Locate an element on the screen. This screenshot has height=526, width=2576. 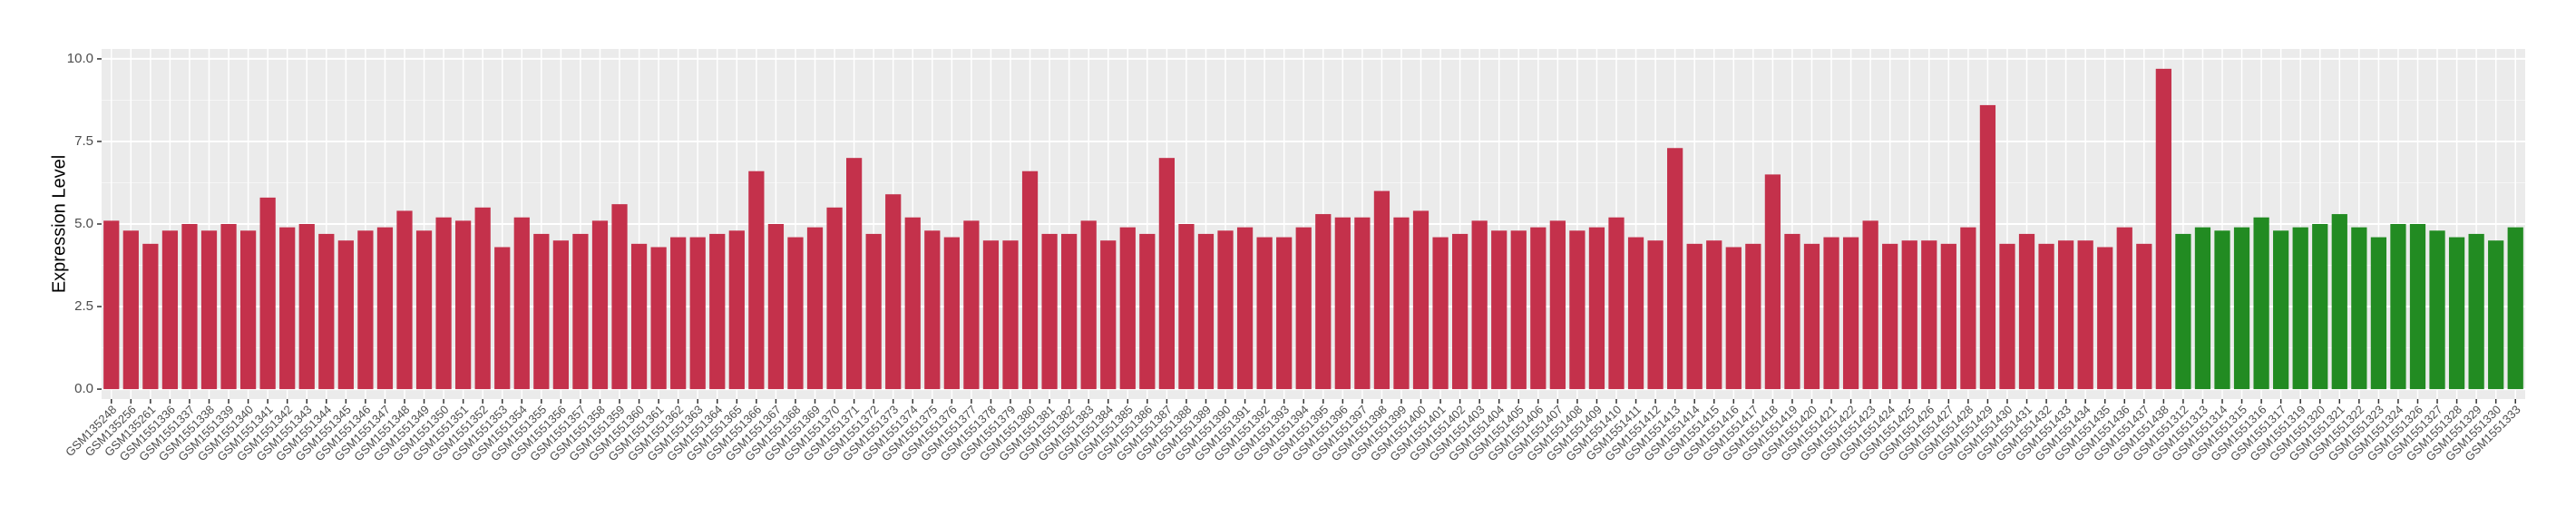
y-axis-title: Expression Level is located at coordinates (59, 224).